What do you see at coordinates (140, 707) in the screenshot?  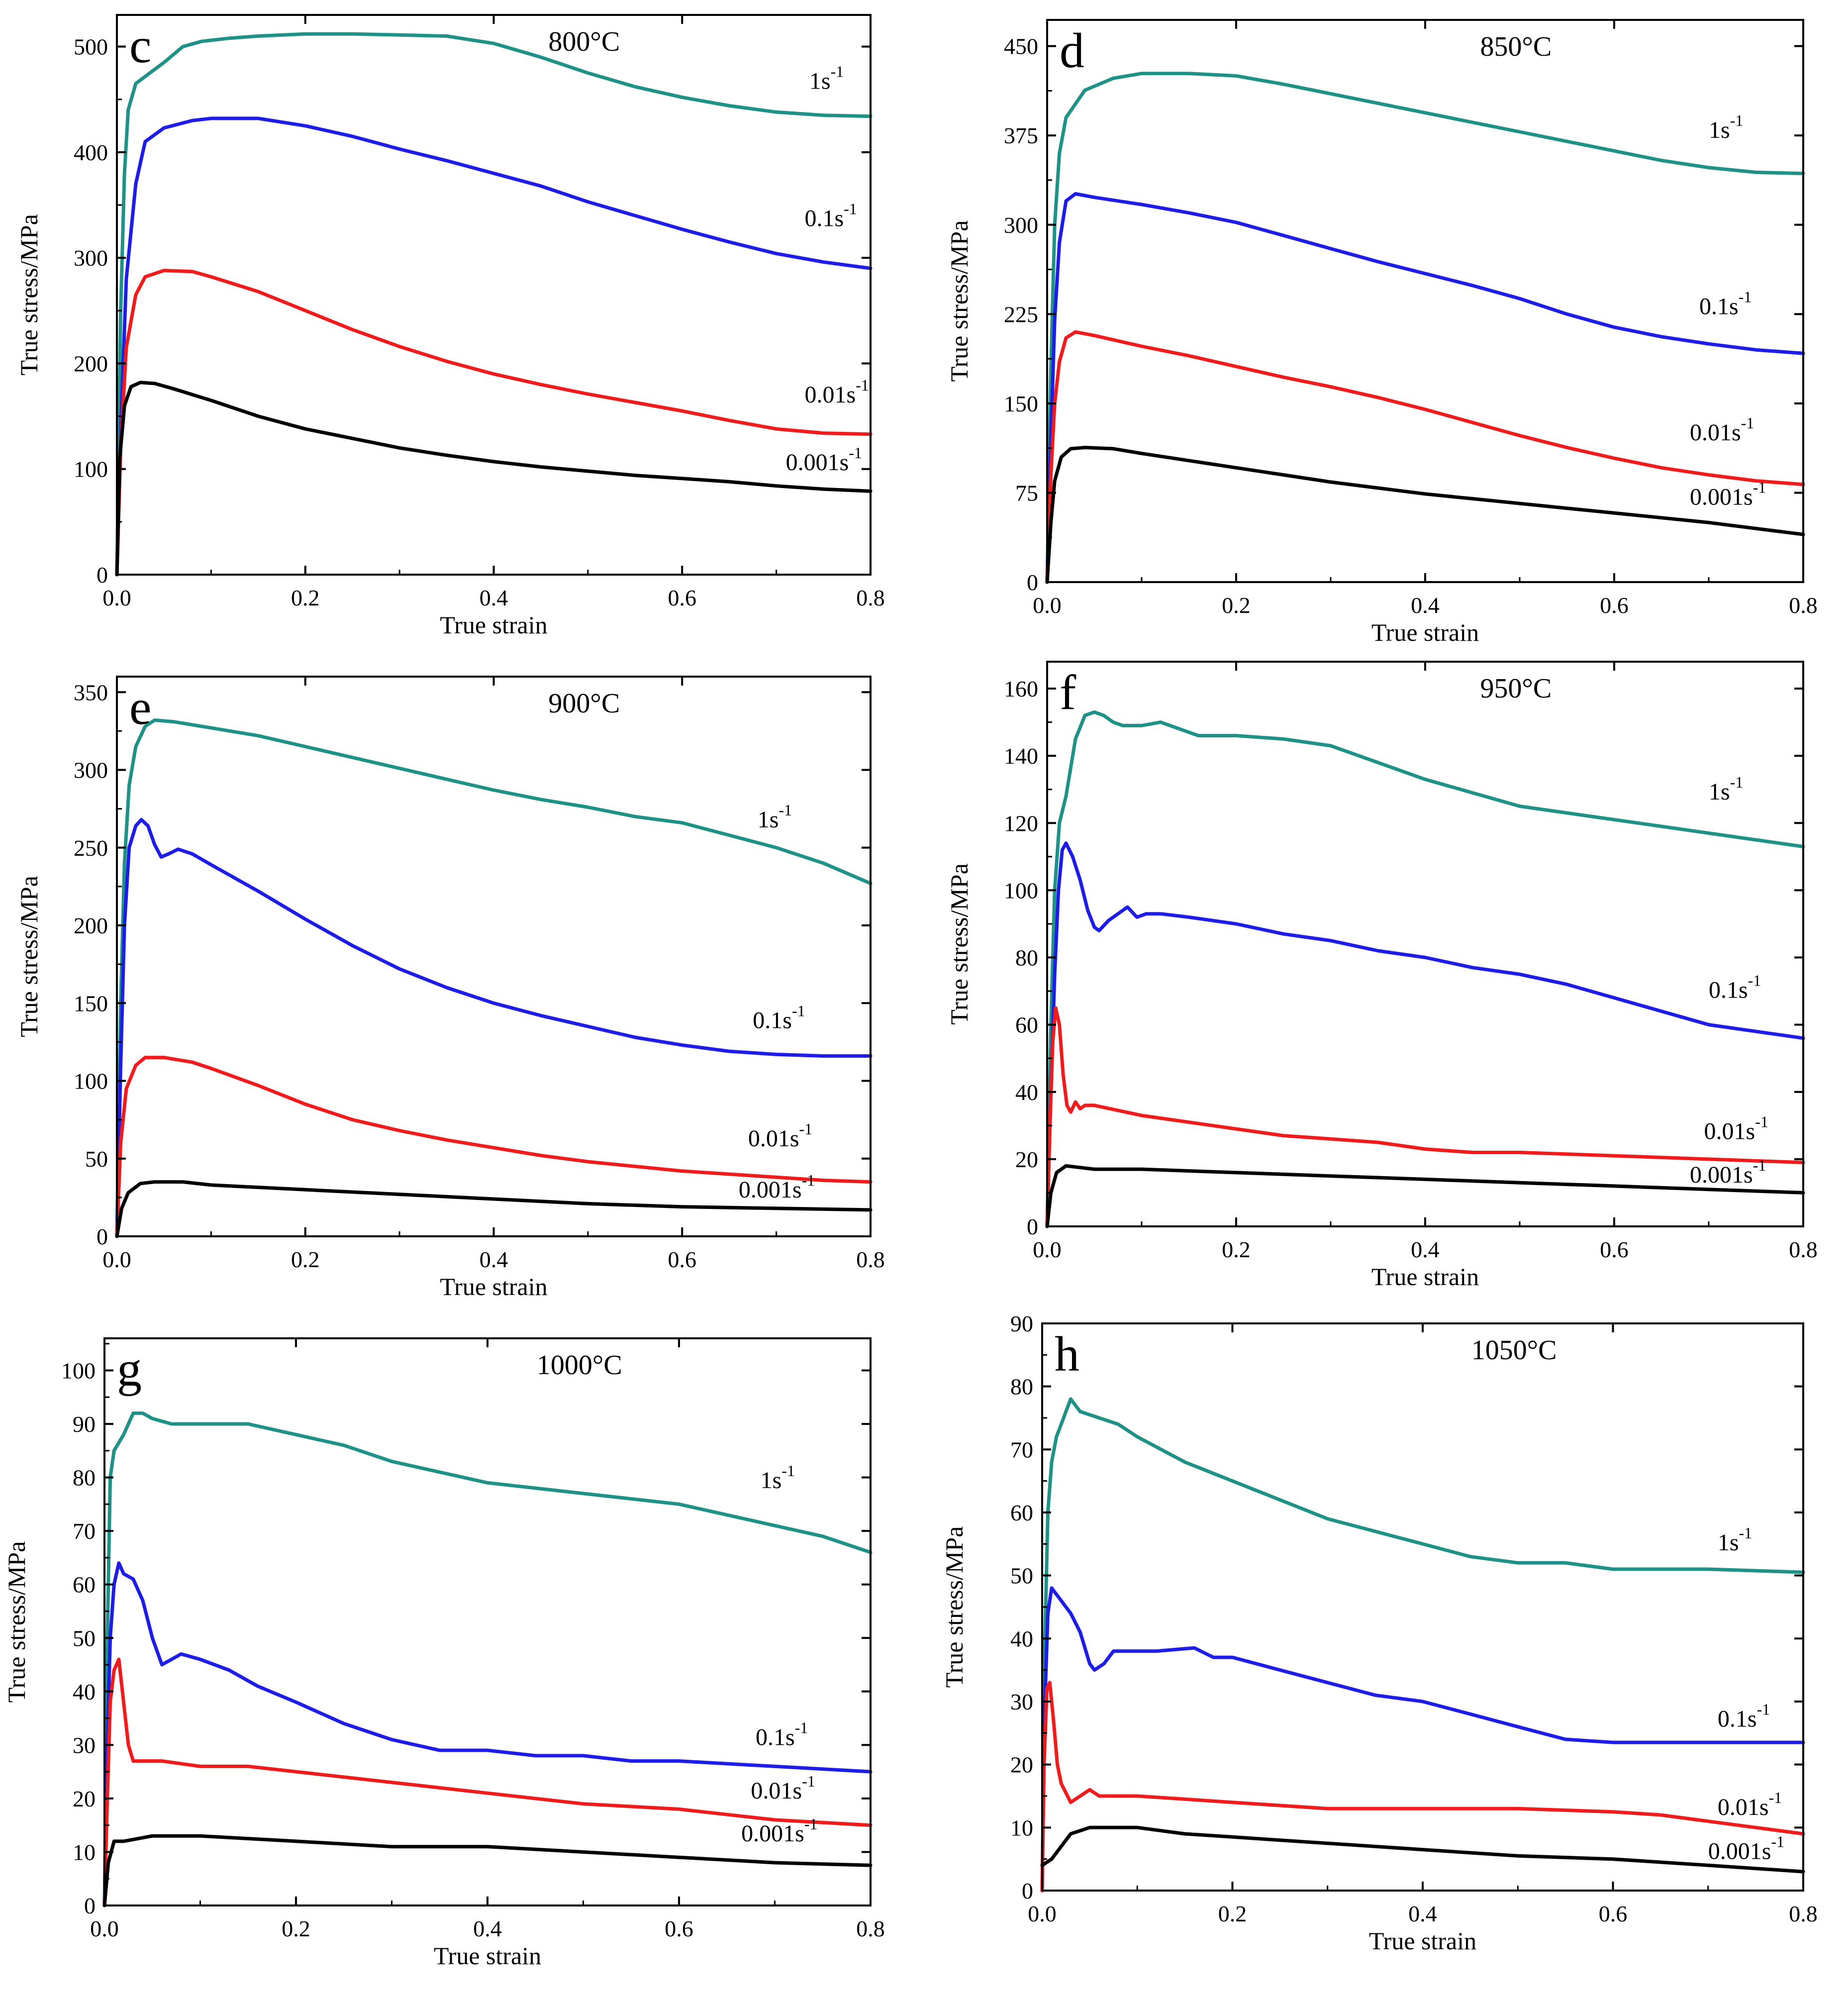 I see `panel-letter: e` at bounding box center [140, 707].